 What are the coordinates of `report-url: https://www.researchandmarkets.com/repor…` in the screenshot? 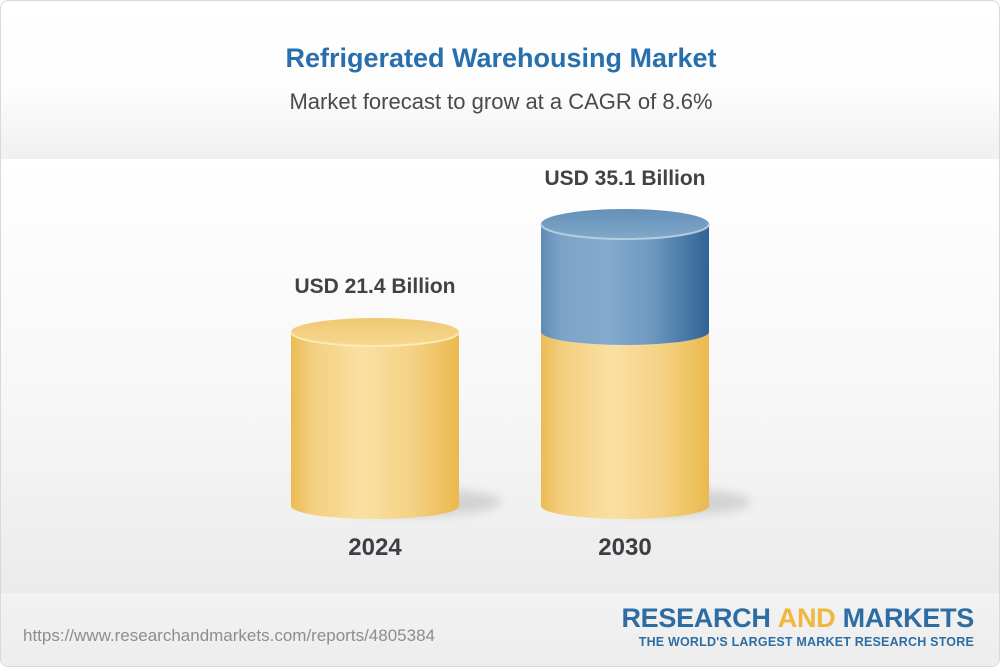 It's located at (229, 635).